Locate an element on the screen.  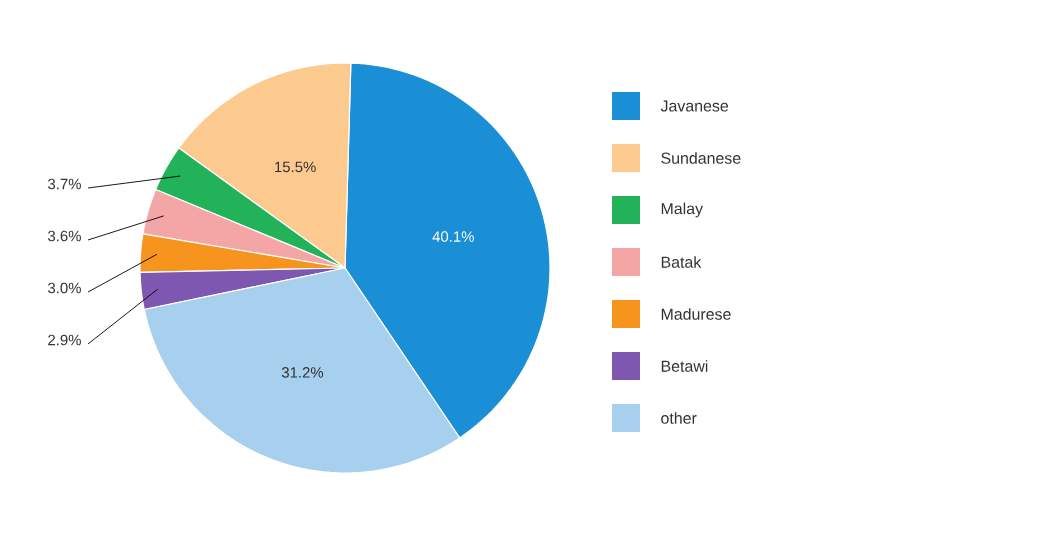
legend-label: Malay is located at coordinates (682, 210).